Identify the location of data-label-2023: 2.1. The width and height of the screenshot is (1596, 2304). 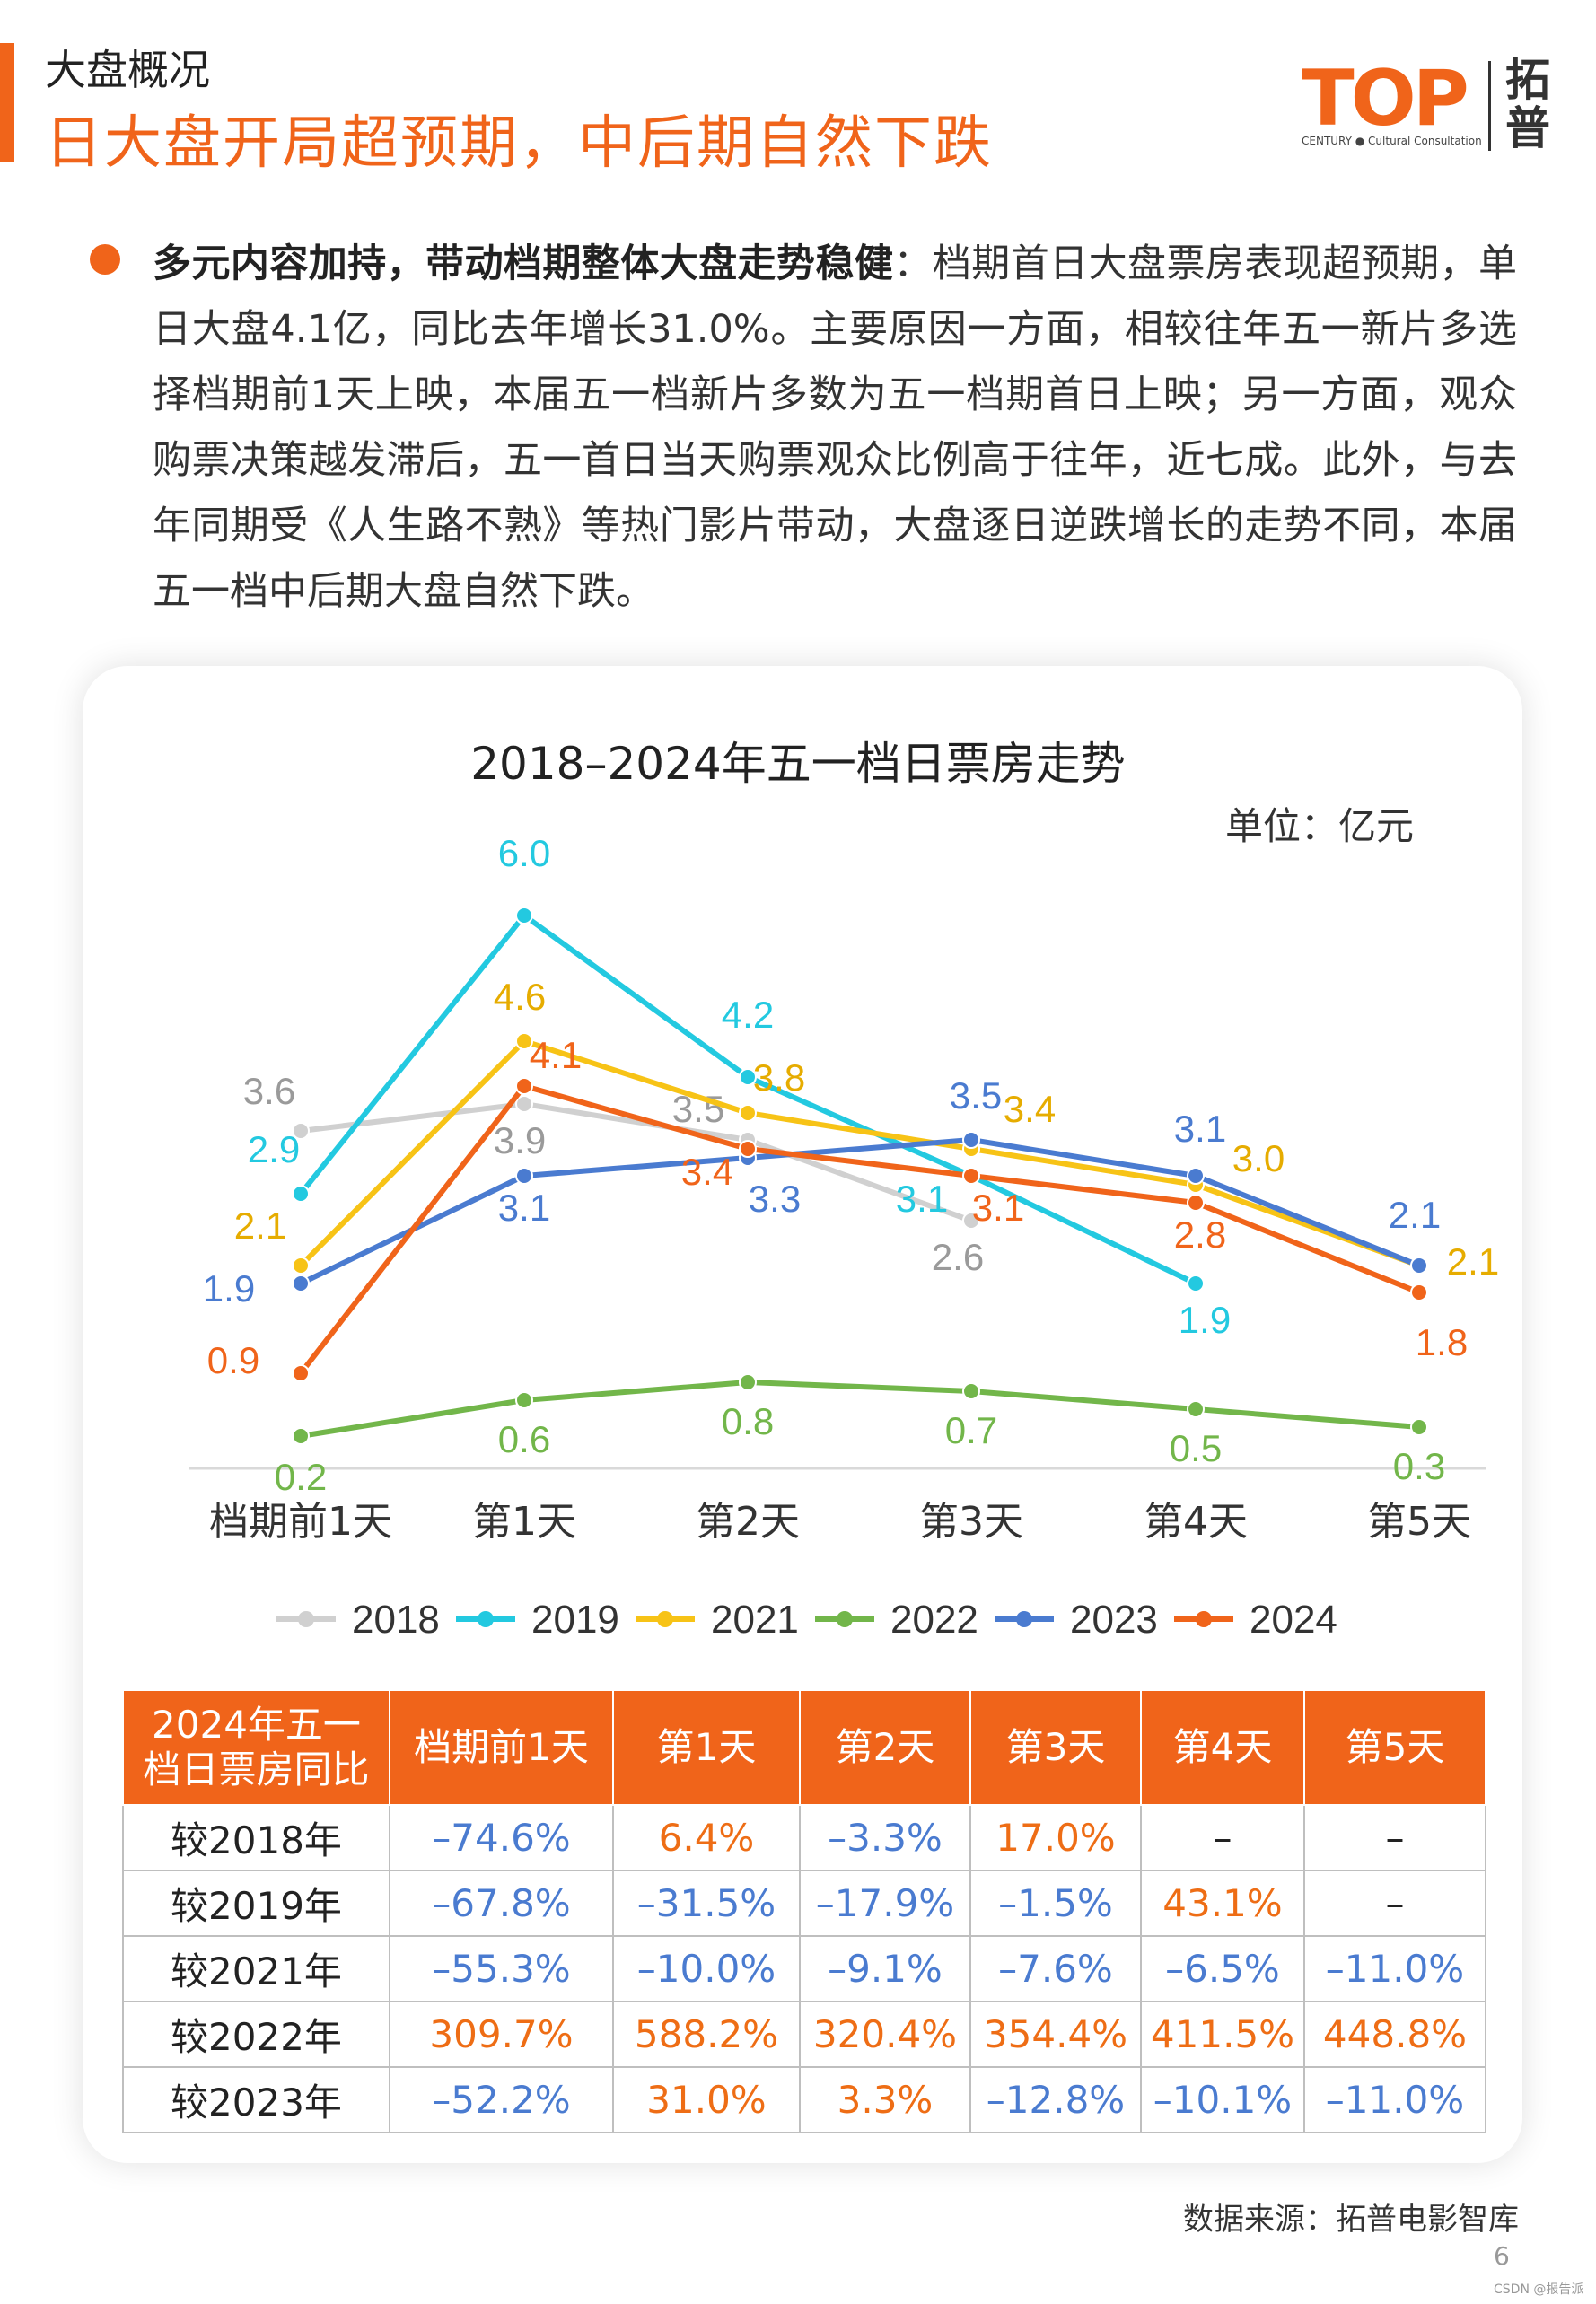
(1415, 1215).